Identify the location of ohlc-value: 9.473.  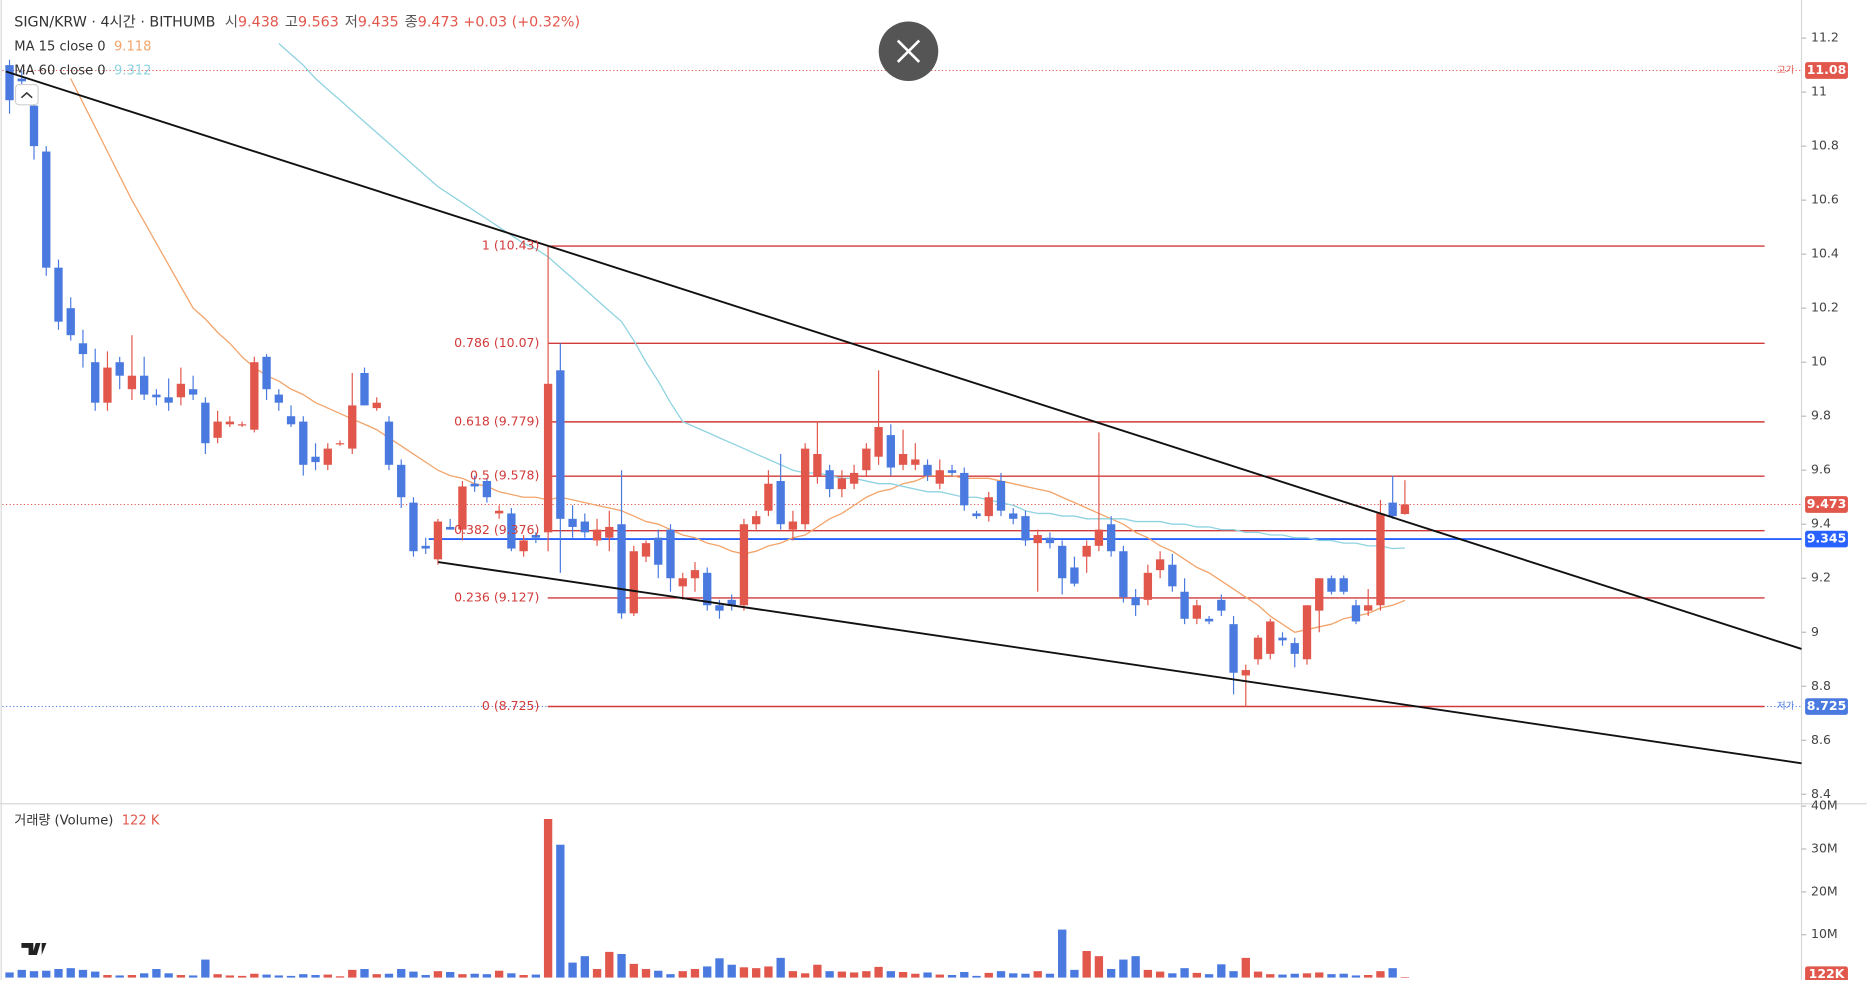
(438, 23).